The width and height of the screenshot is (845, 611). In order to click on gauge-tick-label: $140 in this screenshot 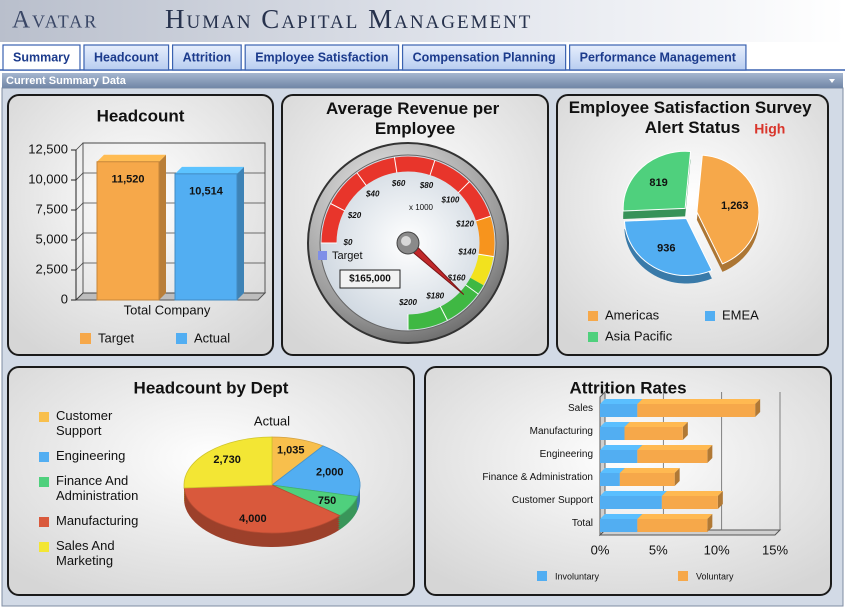, I will do `click(466, 251)`.